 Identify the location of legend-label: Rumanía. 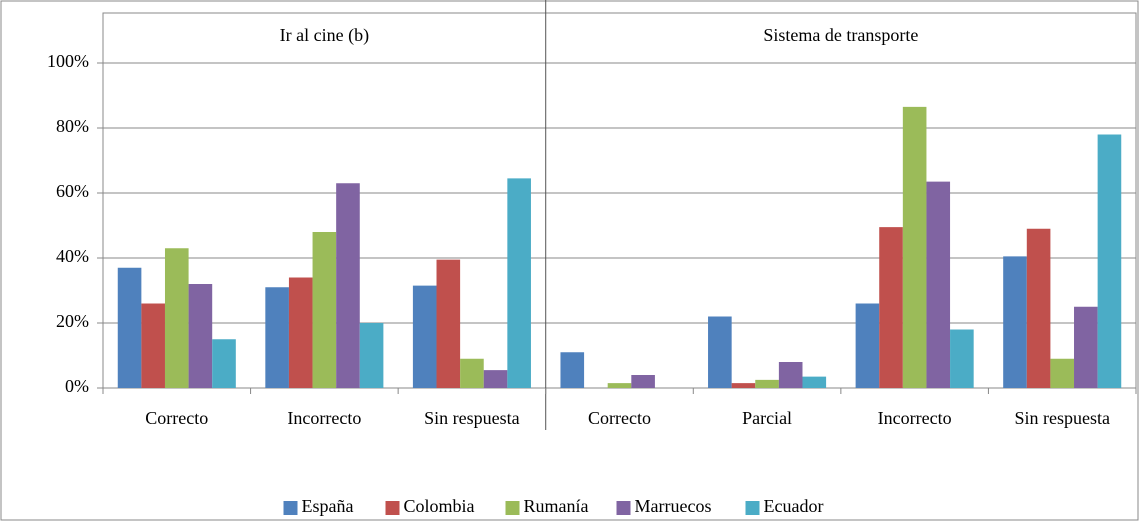
(556, 506).